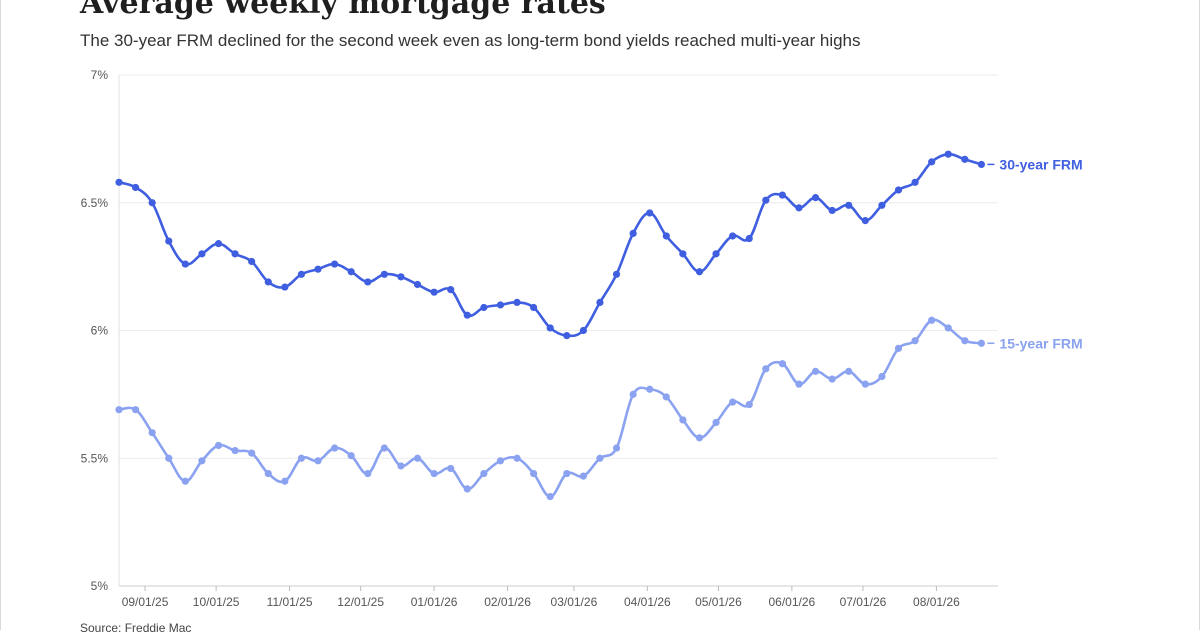  Describe the element at coordinates (574, 602) in the screenshot. I see `x-tick-label: 03/01/26` at that location.